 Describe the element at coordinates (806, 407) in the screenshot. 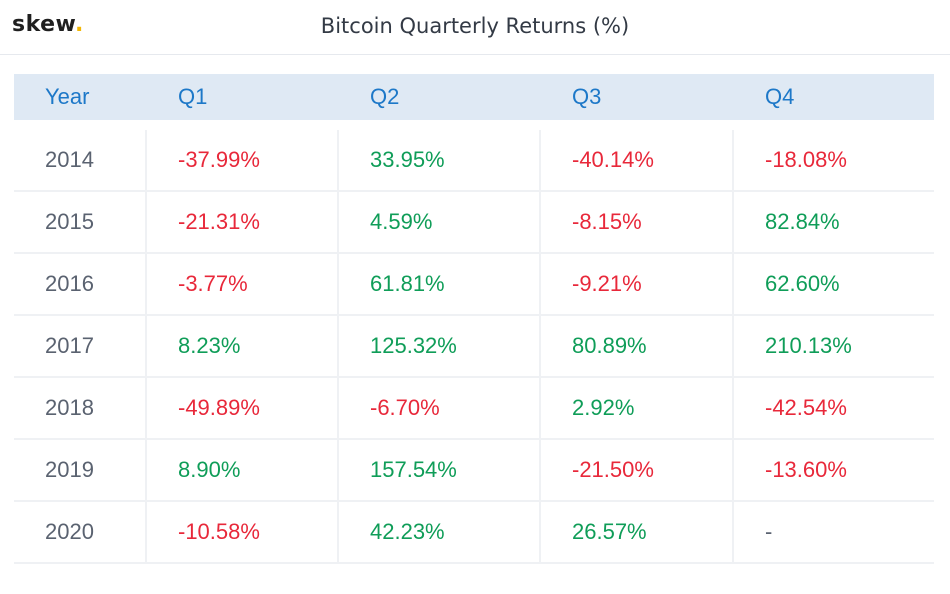

I see `return-cell-q4: -42.54%` at that location.